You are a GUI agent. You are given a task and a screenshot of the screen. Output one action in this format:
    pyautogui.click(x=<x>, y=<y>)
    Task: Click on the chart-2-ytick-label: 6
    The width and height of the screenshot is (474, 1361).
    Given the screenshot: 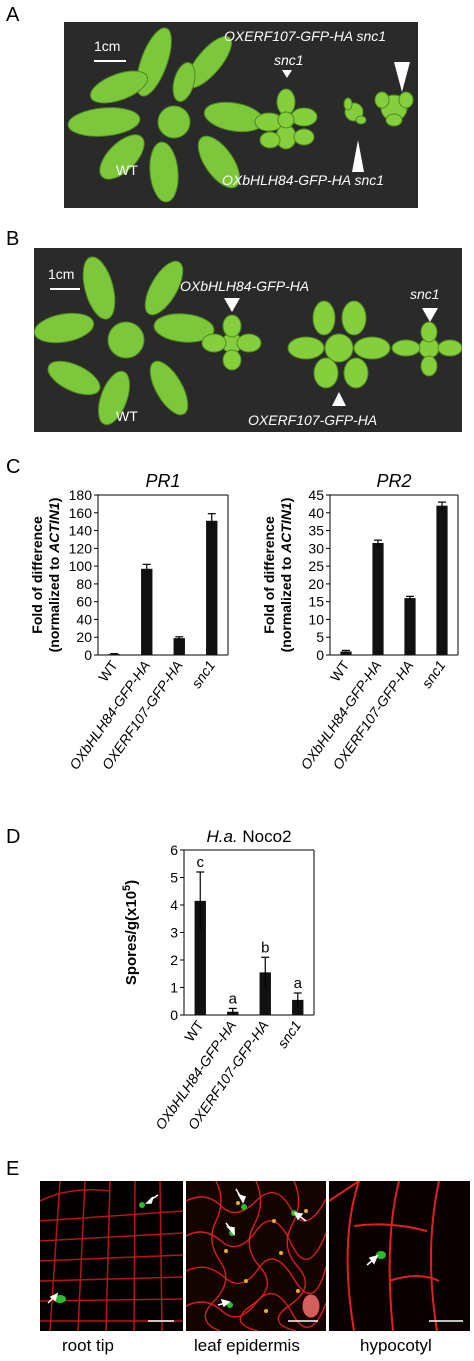 What is the action you would take?
    pyautogui.click(x=174, y=850)
    